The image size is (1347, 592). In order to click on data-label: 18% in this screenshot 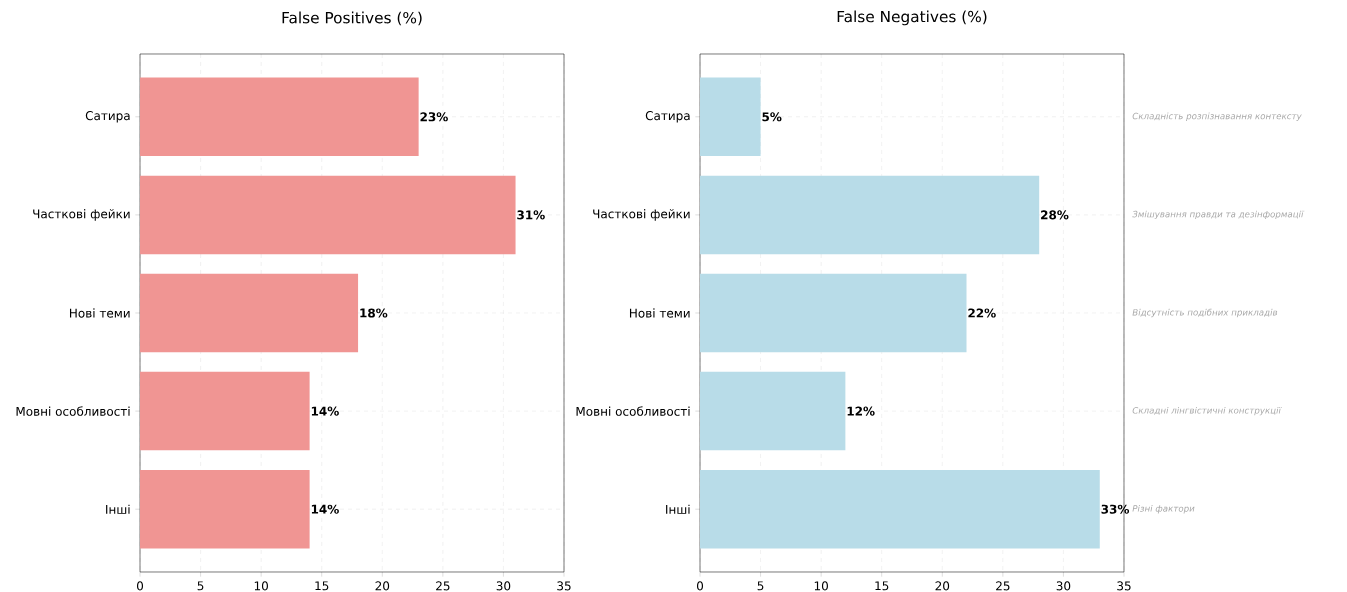, I will do `click(374, 313)`.